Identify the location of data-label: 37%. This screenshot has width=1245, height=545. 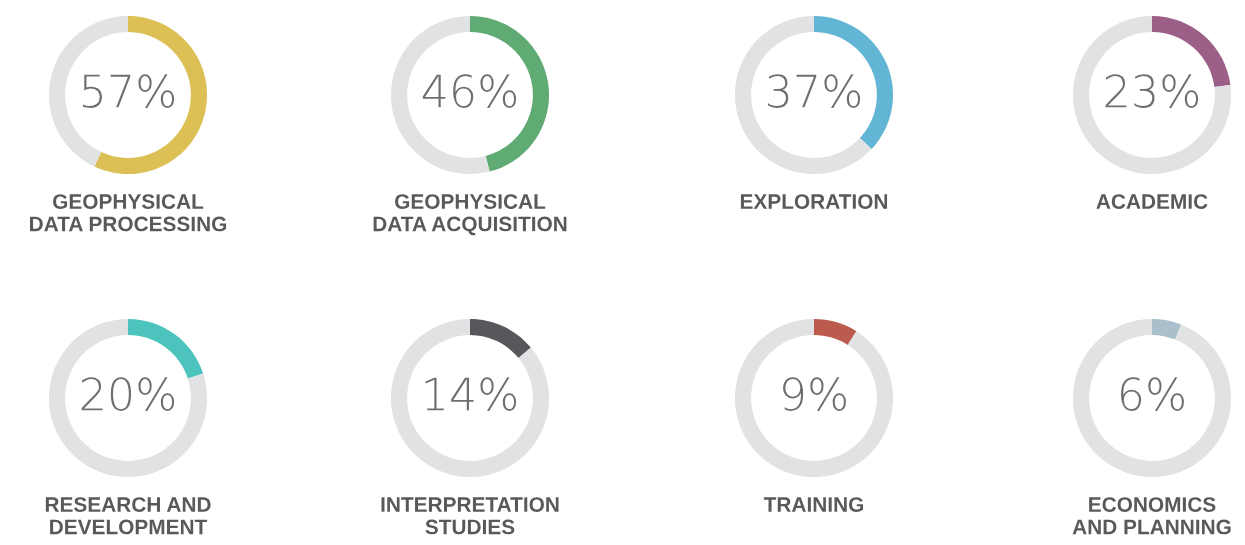
(814, 91).